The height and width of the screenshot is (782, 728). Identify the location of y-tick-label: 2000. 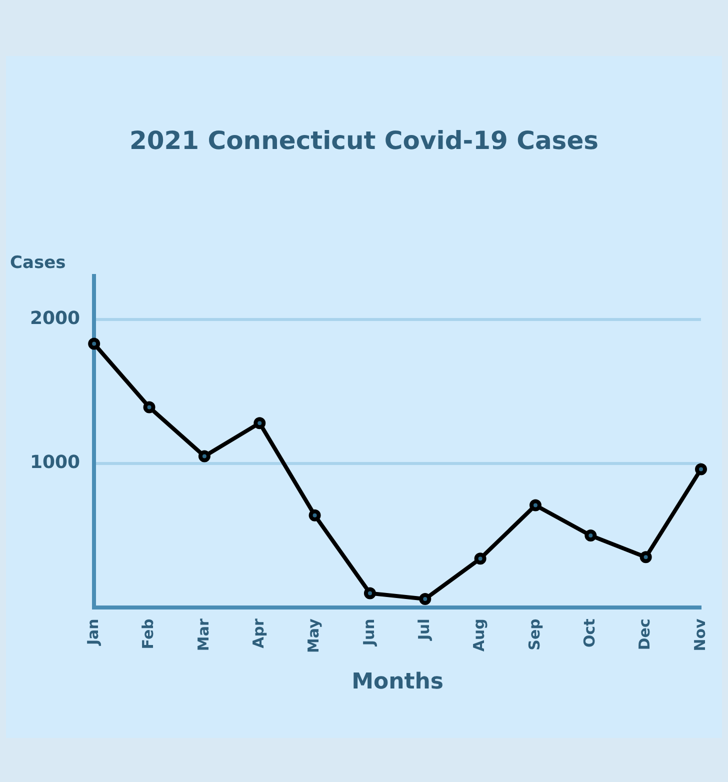
(55, 318).